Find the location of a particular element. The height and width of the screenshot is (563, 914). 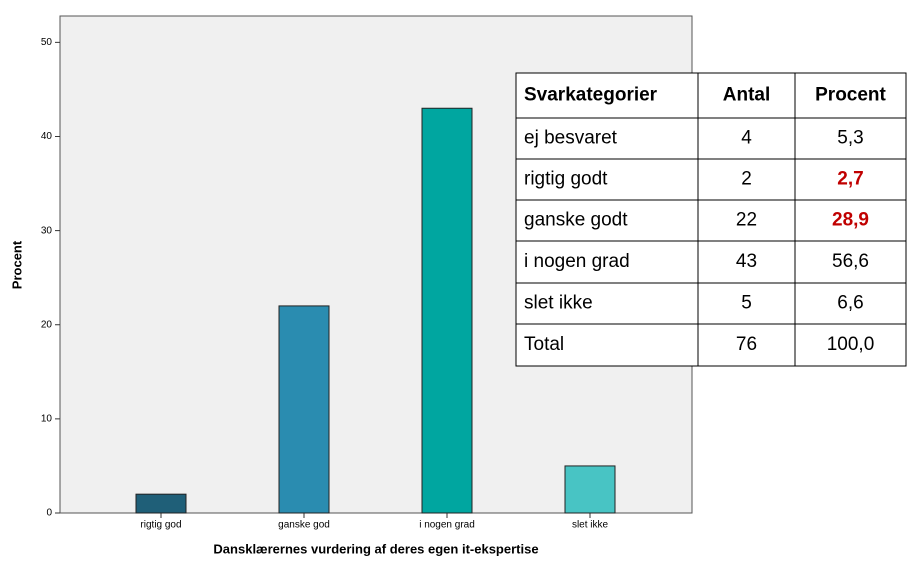

table-cell: 28,9 is located at coordinates (850, 220).